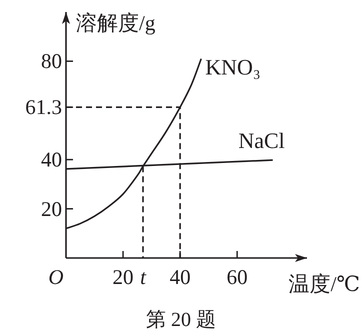 The height and width of the screenshot is (336, 362). I want to click on x-tick-label: O, so click(56, 277).